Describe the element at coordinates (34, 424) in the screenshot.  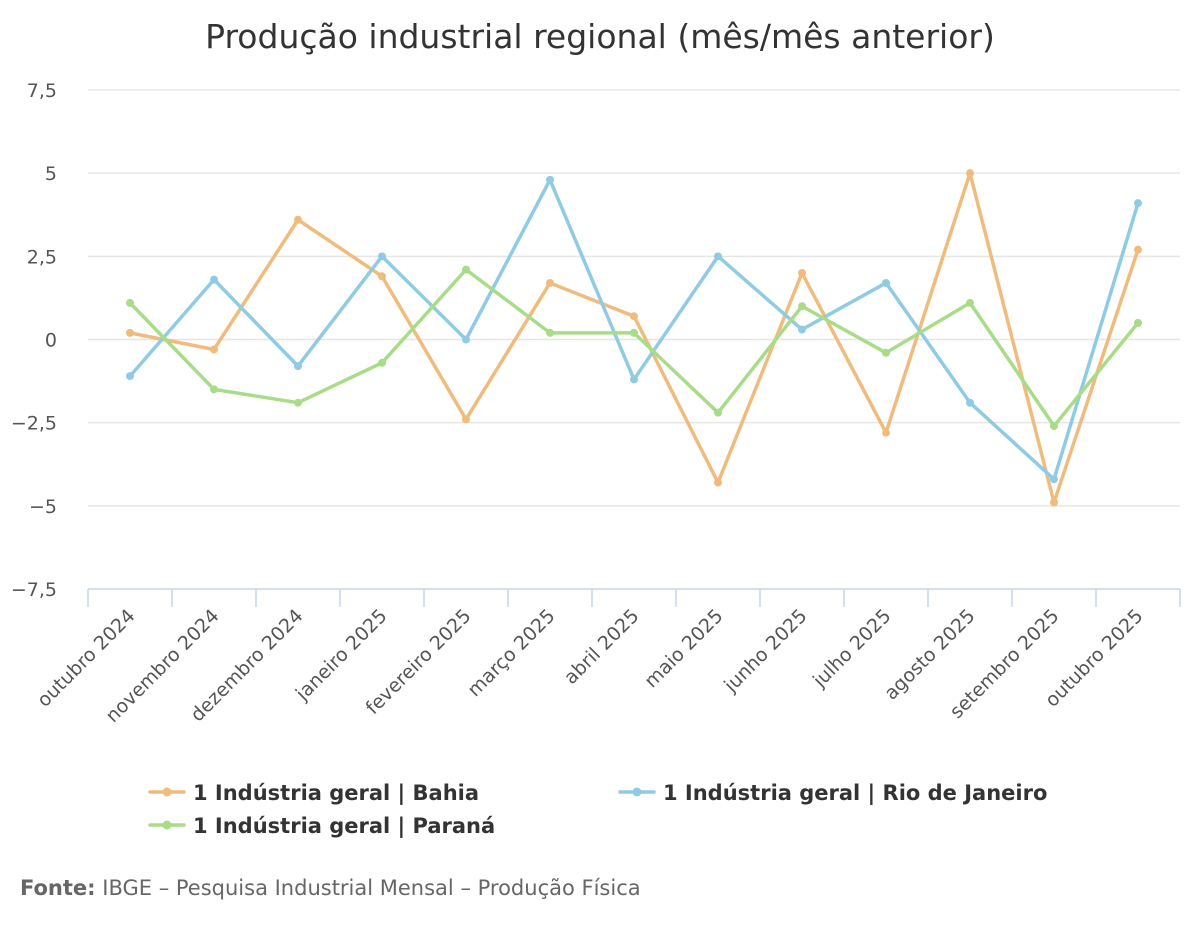
I see `y-tick-label: −2,5` at that location.